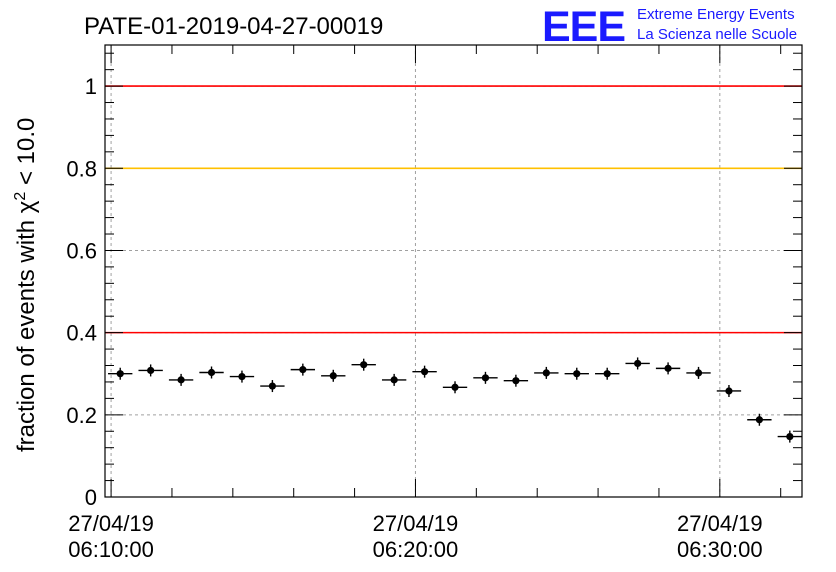 The image size is (836, 572). What do you see at coordinates (26, 326) in the screenshot?
I see `y-axis-title-prefix: fraction of events with χ` at bounding box center [26, 326].